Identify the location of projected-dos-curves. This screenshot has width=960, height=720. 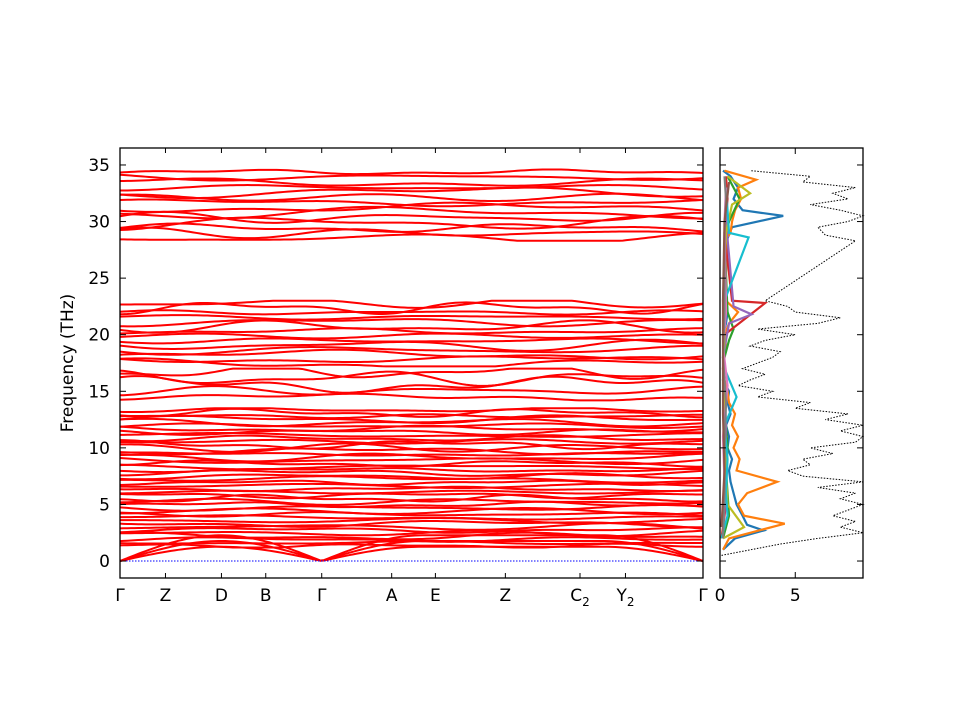
(753, 360).